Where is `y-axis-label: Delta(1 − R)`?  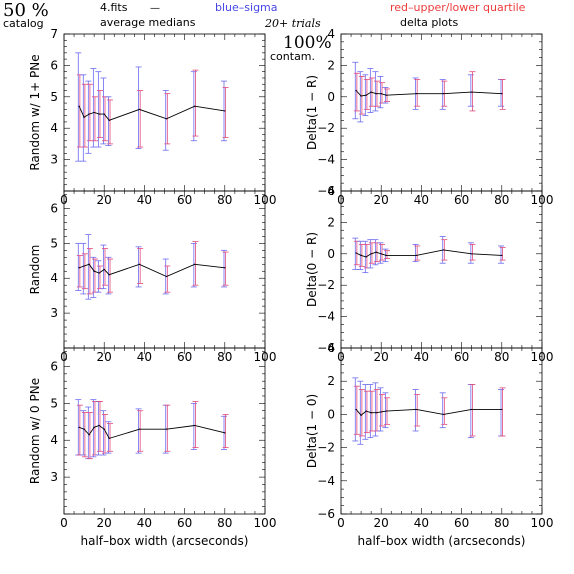
y-axis-label: Delta(1 − R) is located at coordinates (312, 112).